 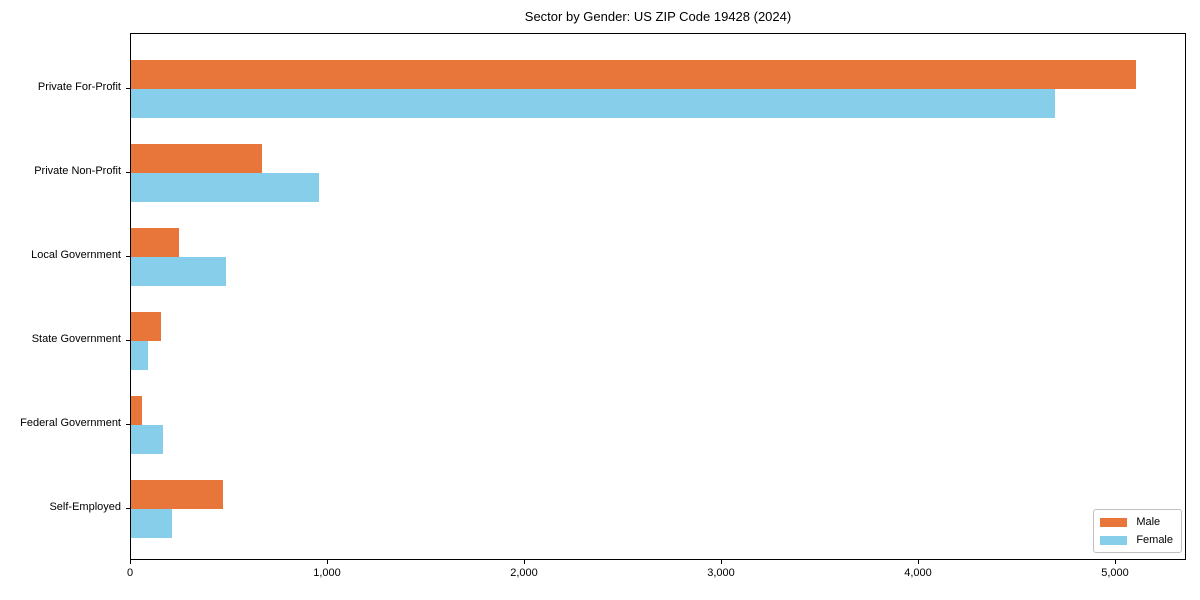 I want to click on x-tick-label-2000: 2,000, so click(x=524, y=573).